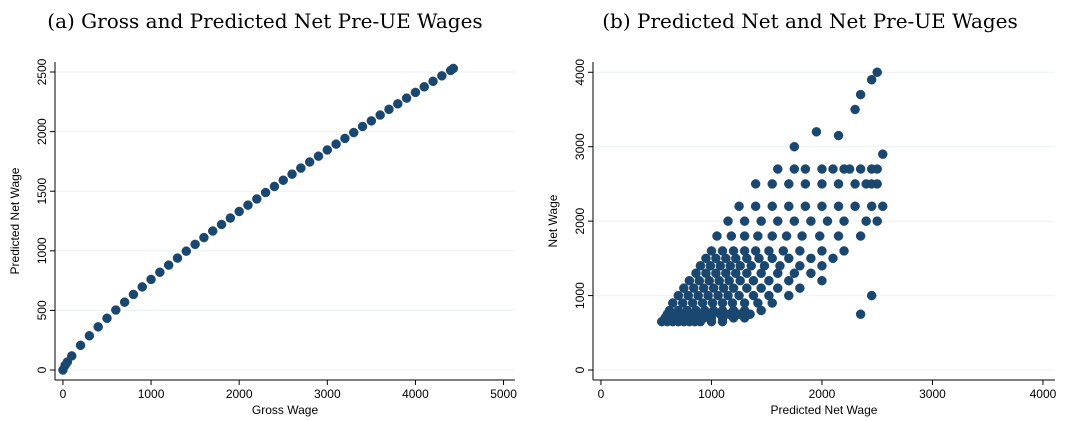 This screenshot has height=421, width=1065. I want to click on x-axis-label: Gross Wage, so click(285, 410).